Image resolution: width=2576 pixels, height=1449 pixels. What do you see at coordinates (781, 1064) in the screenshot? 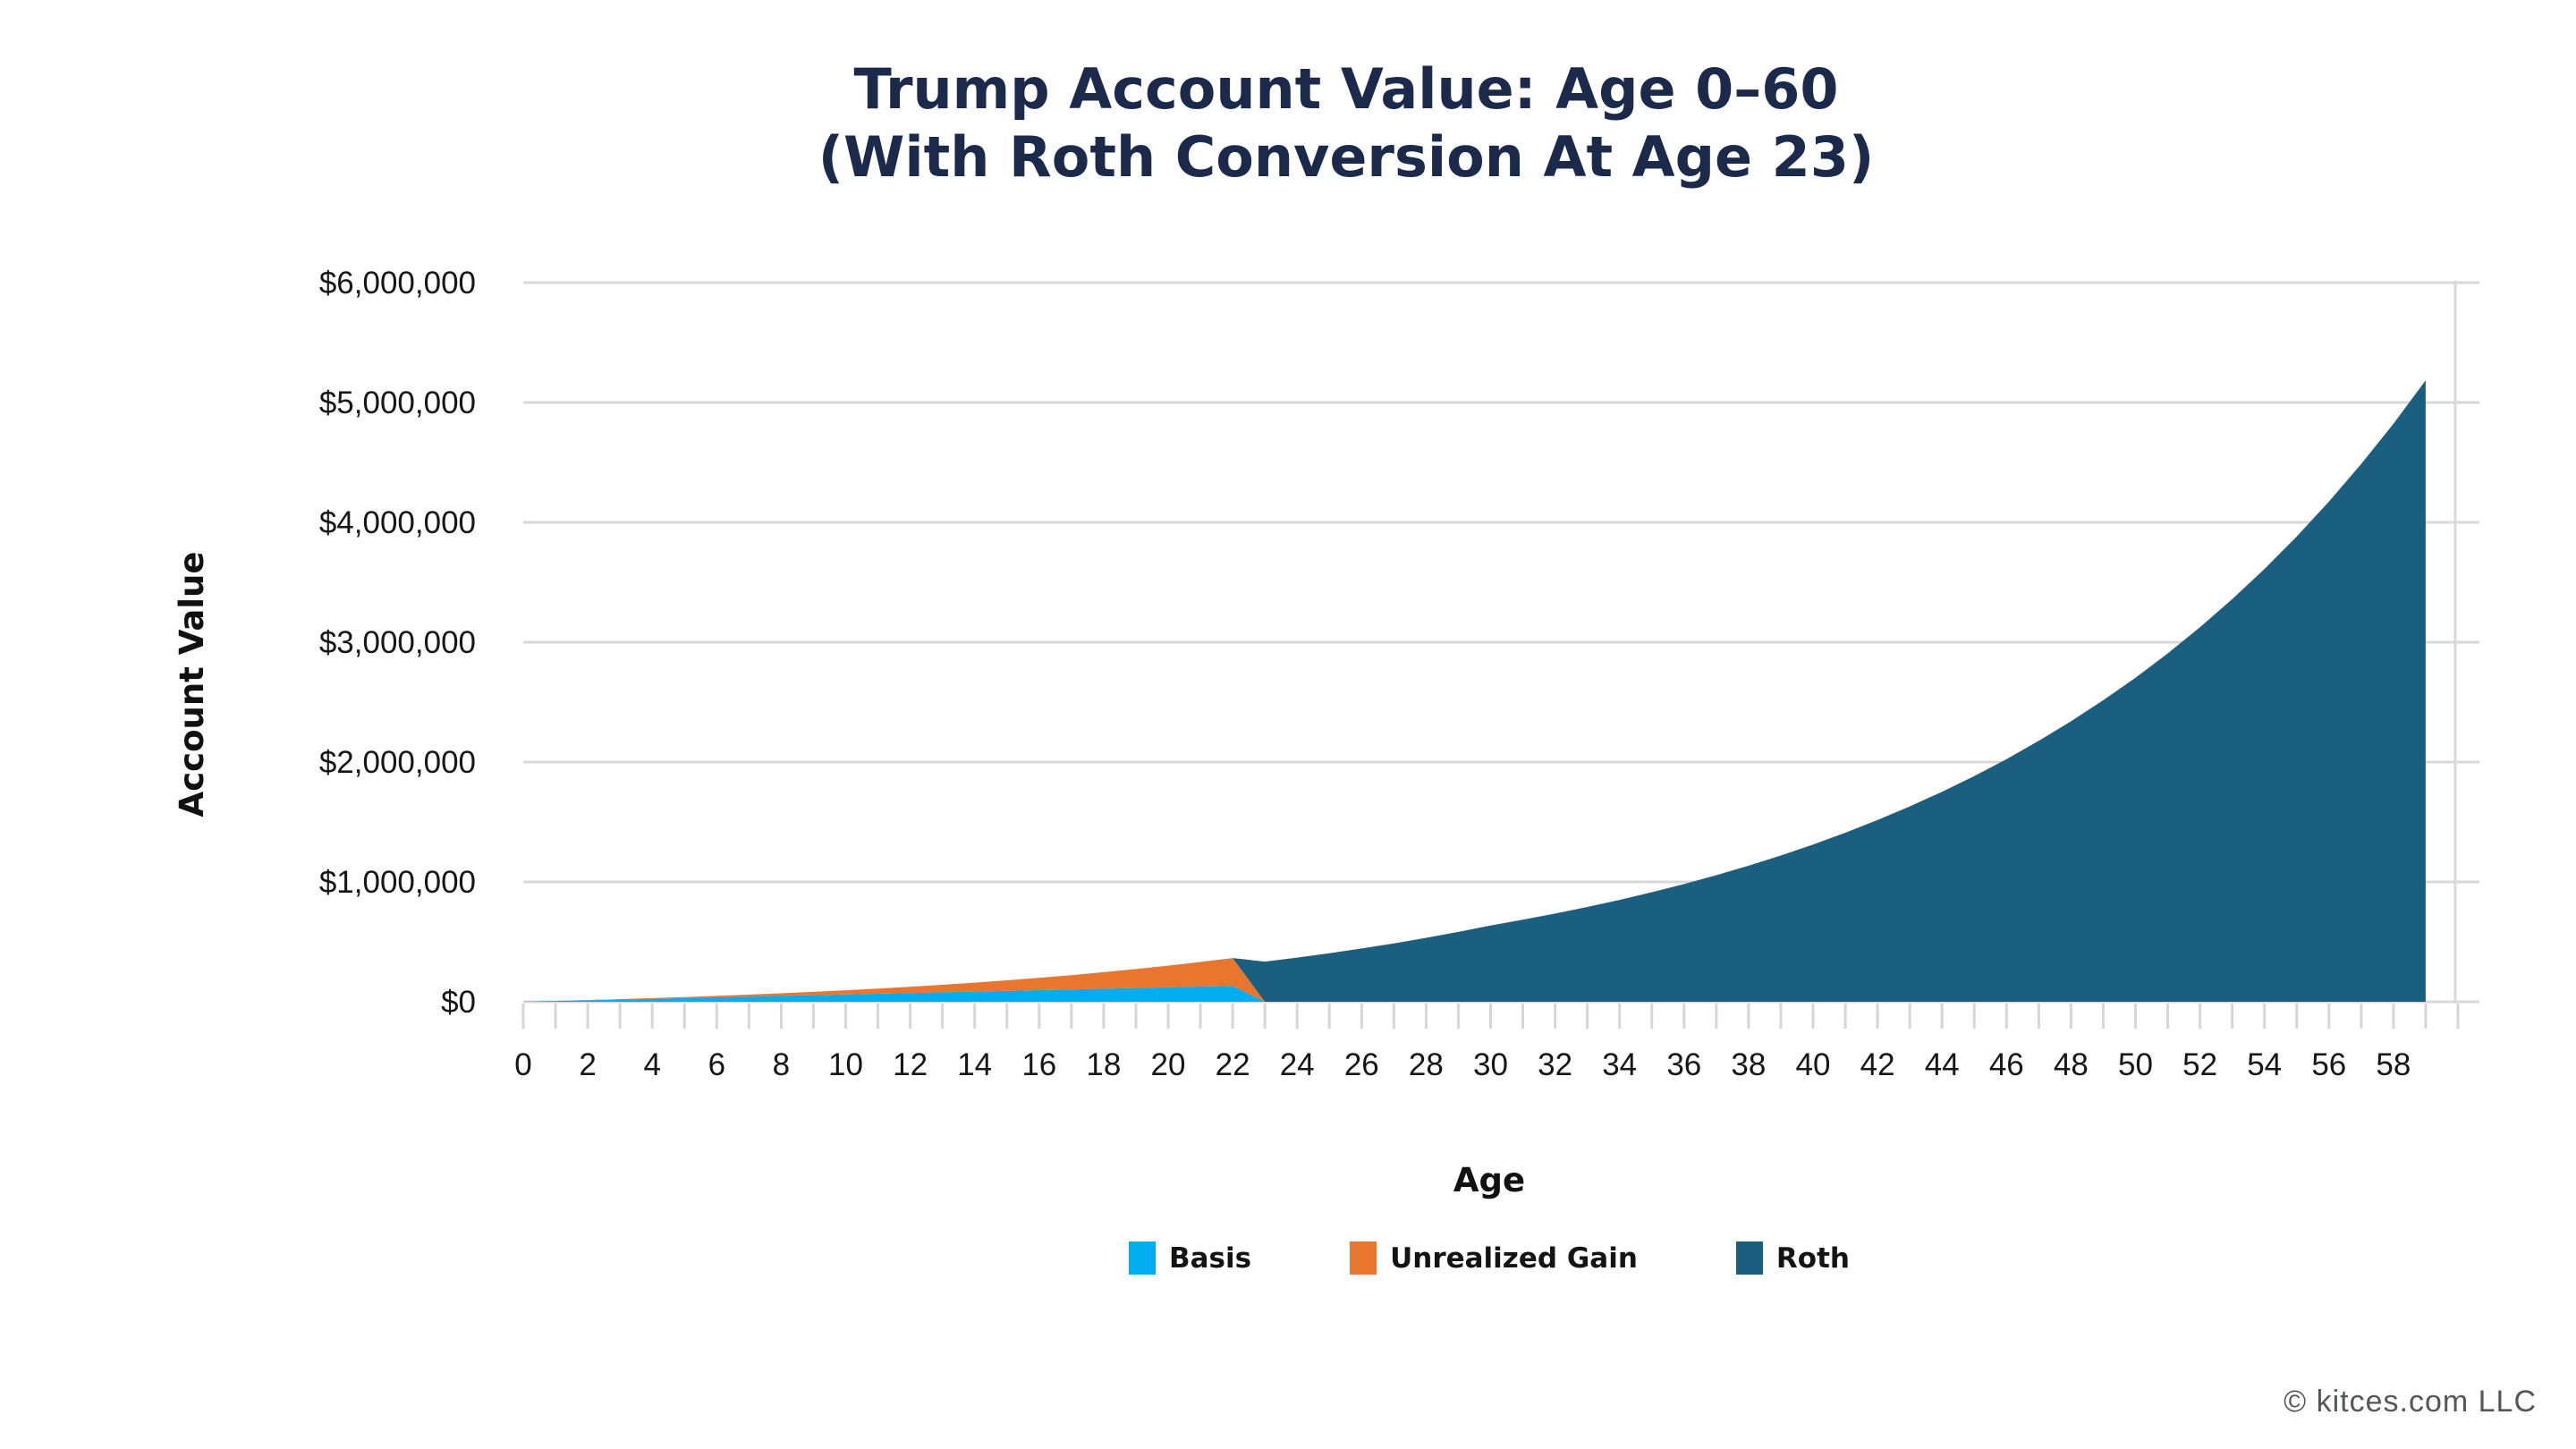
I see `x-tick-label: 8` at bounding box center [781, 1064].